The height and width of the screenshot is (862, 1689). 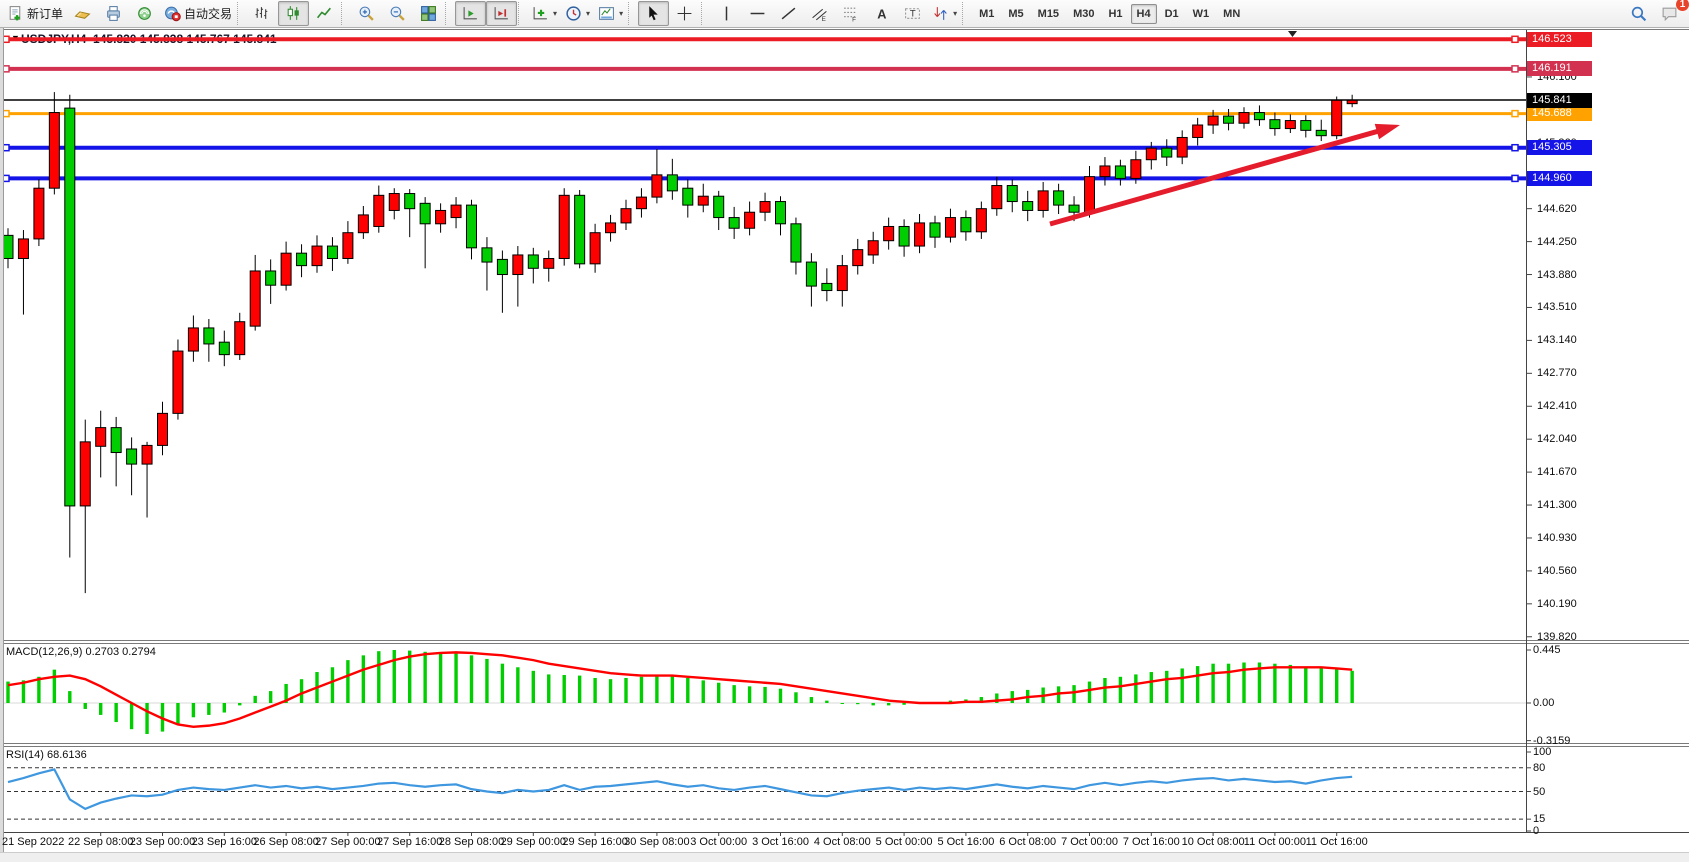 I want to click on time-tick-label: 5 Oct 00:00, so click(x=904, y=842).